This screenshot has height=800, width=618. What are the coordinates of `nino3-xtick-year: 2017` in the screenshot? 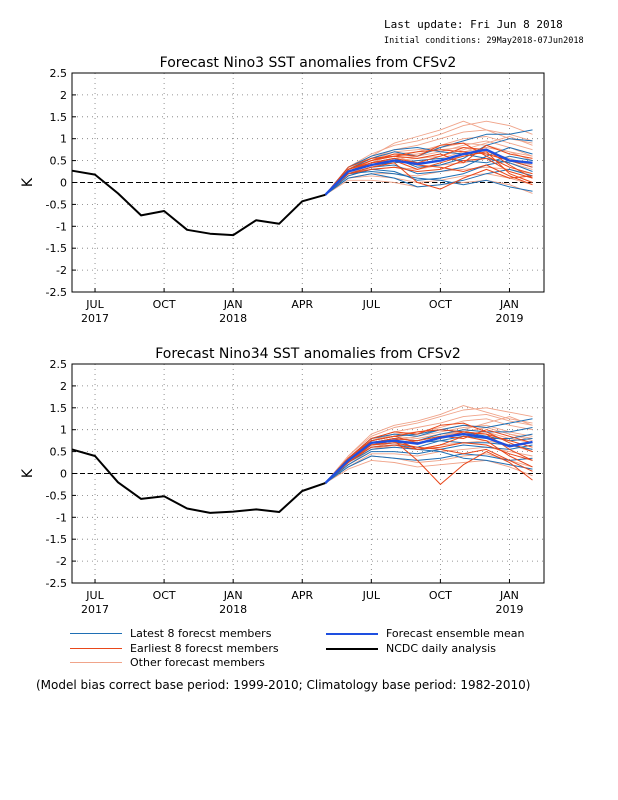 It's located at (95, 318).